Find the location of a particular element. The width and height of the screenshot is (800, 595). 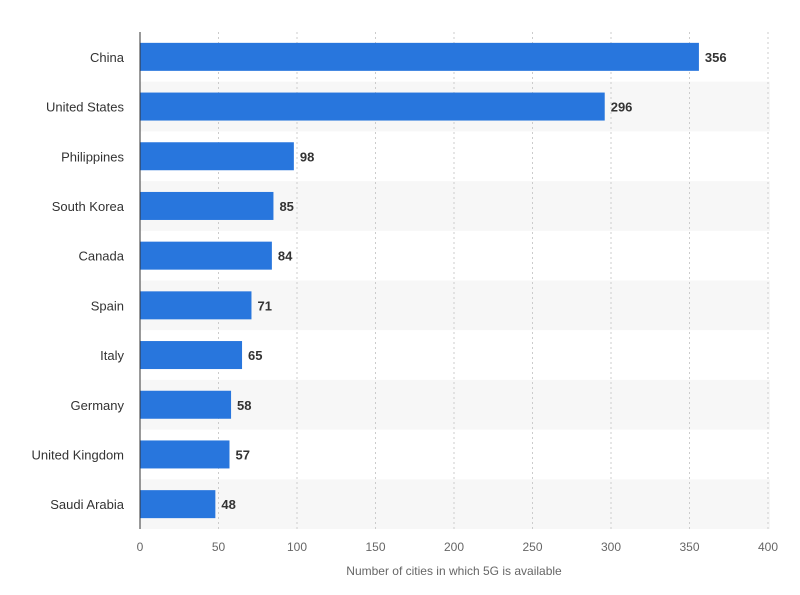

value-label: 48 is located at coordinates (228, 504).